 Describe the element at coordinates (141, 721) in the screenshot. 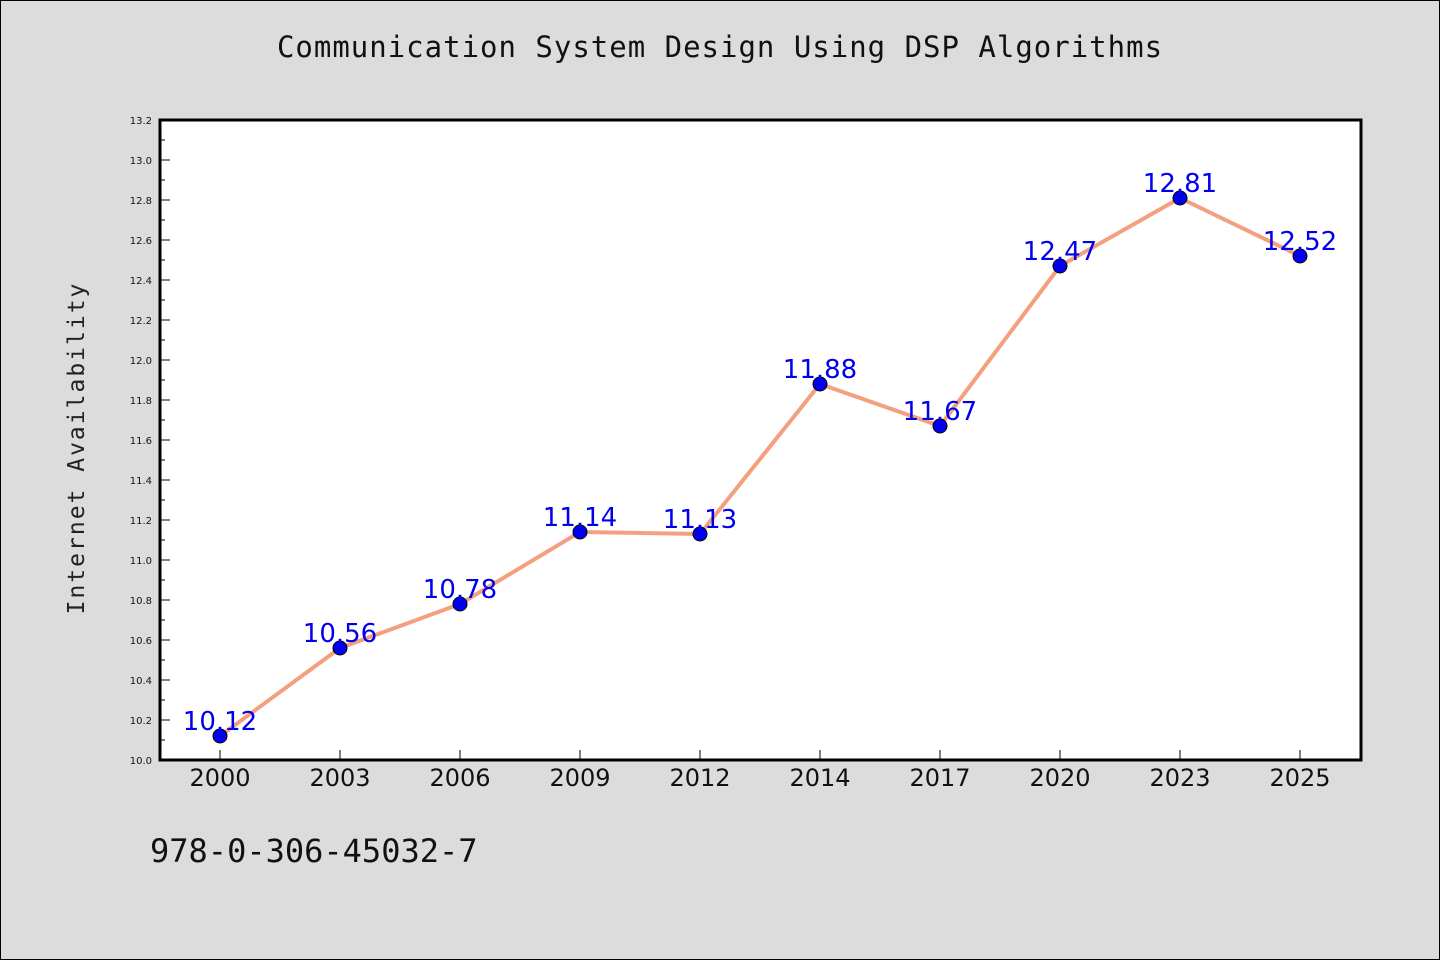

I see `y-tick-label: 10.2` at that location.